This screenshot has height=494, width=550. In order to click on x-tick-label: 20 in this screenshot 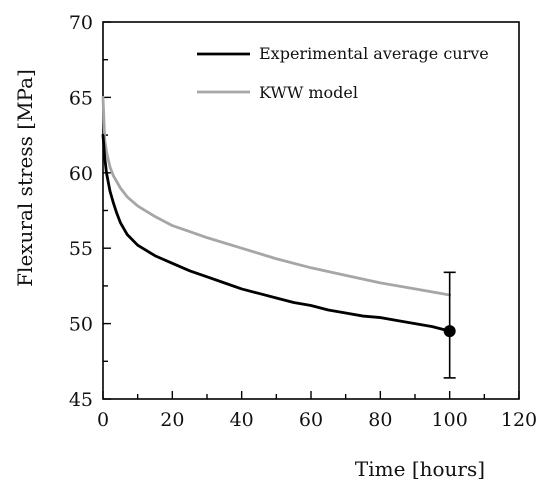, I will do `click(172, 420)`.